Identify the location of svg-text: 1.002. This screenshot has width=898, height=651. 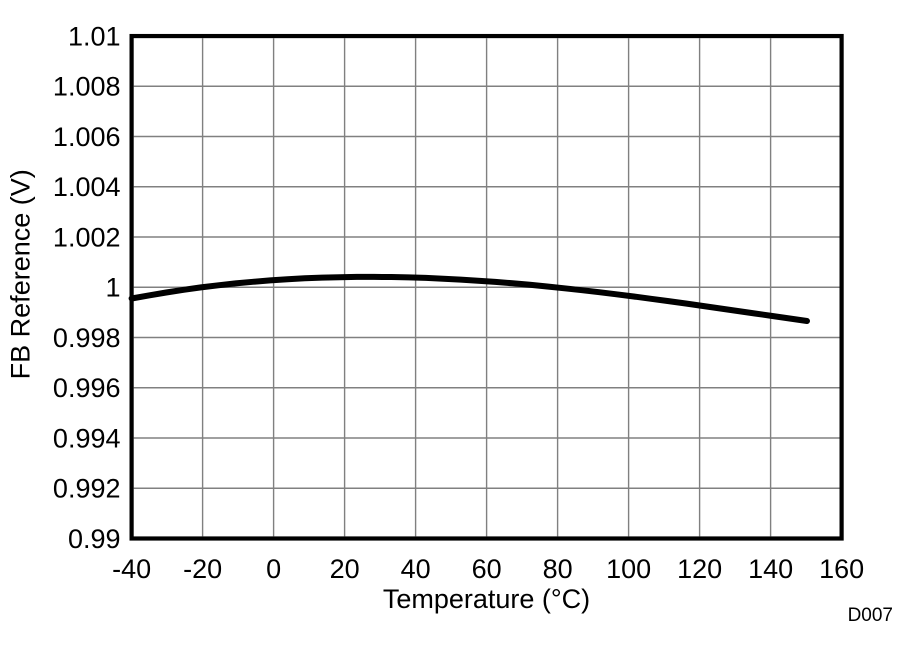
(87, 237).